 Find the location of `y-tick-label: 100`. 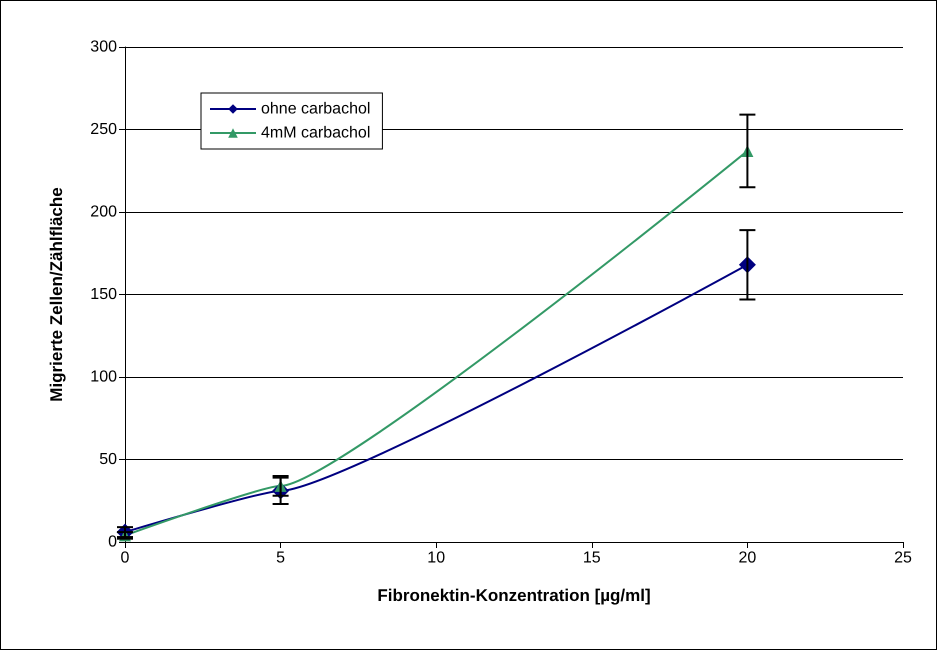

y-tick-label: 100 is located at coordinates (104, 377).